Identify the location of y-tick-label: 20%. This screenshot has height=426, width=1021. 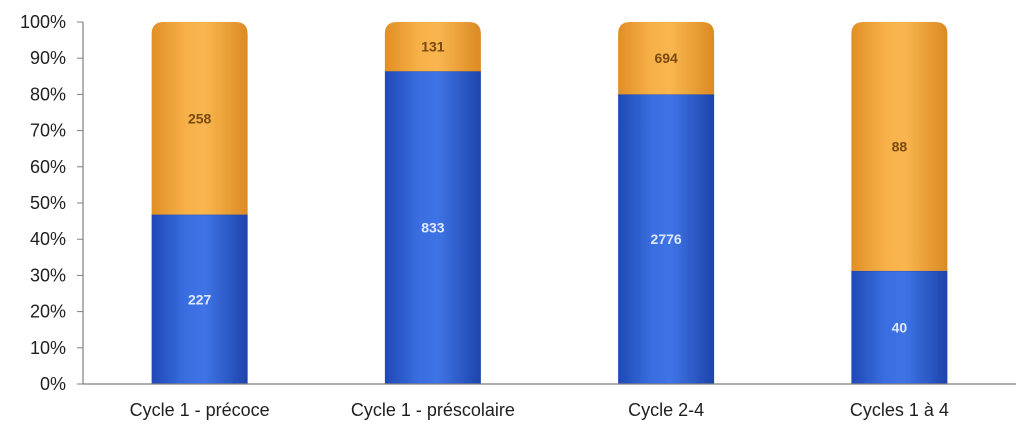
(48, 312).